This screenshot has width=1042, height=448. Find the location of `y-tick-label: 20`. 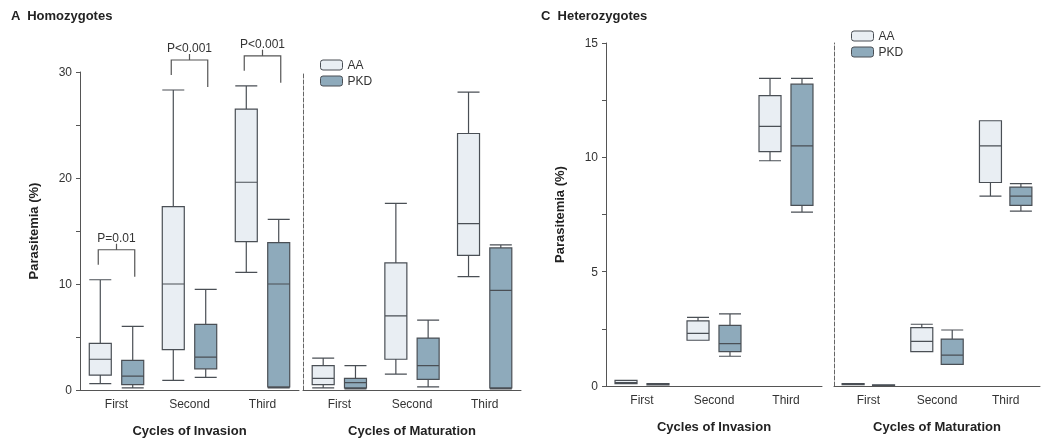

y-tick-label: 20 is located at coordinates (65, 178).